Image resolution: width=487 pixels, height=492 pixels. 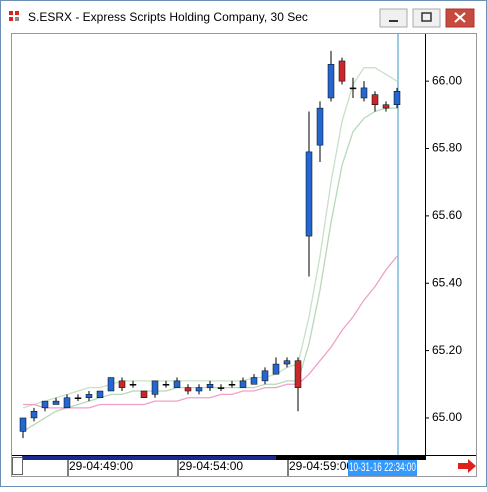 I want to click on scroll-track, so click(x=149, y=458).